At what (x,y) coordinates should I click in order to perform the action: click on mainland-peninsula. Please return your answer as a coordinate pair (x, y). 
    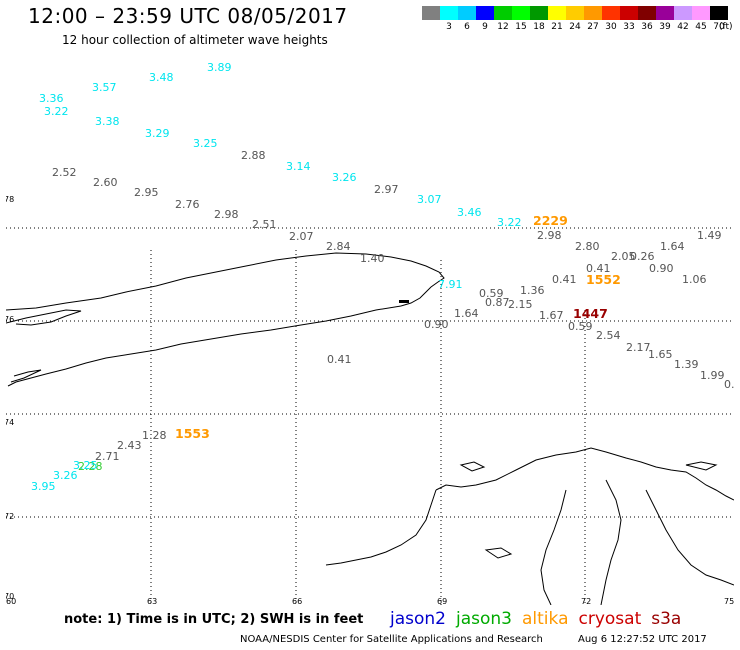
    Looking at the image, I should click on (381, 527).